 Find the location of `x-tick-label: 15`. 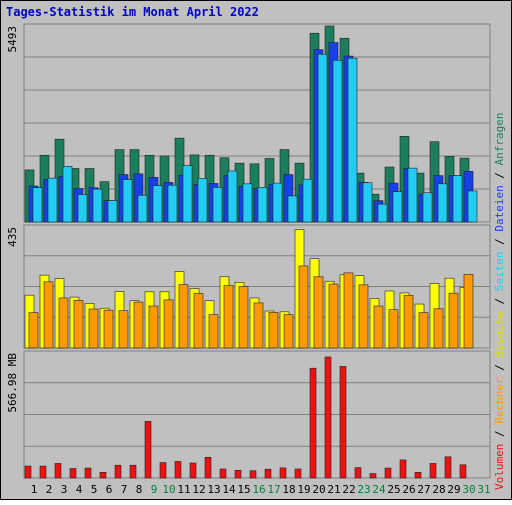

x-tick-label: 15 is located at coordinates (243, 489).